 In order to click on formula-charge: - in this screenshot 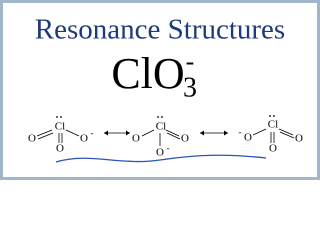, I will do `click(190, 61)`.